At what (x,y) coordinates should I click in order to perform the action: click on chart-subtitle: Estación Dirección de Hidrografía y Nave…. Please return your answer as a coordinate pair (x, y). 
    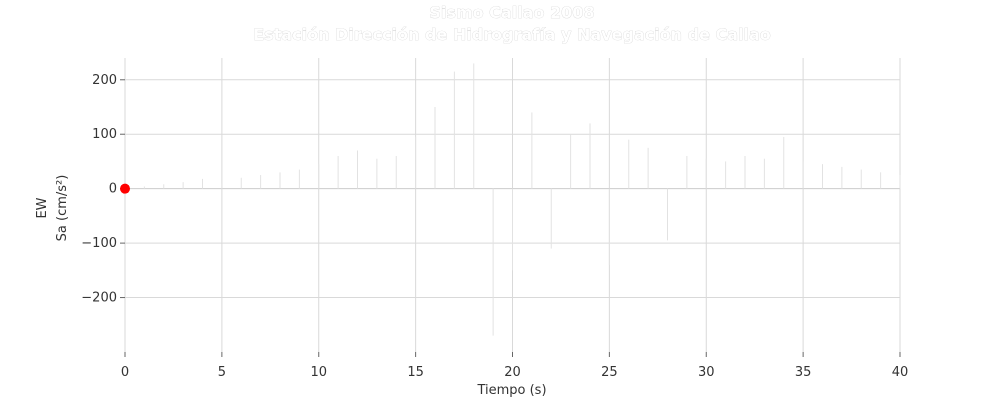
    Looking at the image, I should click on (512, 34).